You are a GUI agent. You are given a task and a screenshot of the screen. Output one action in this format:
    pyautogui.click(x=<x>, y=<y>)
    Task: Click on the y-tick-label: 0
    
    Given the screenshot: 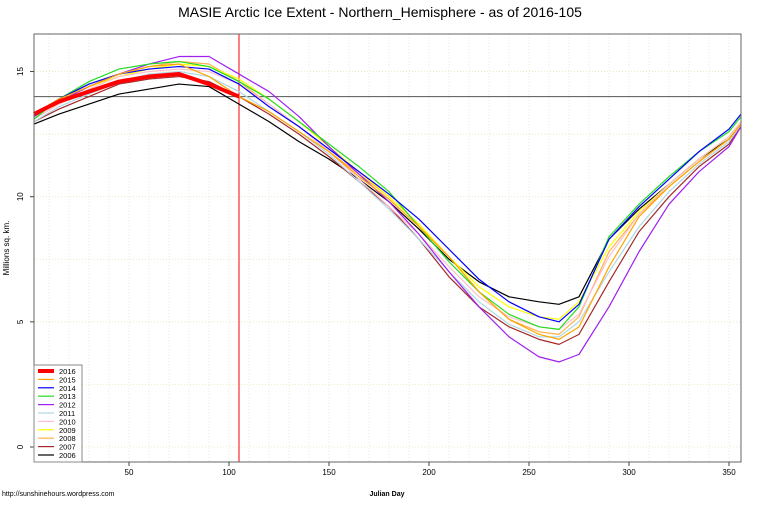 What is the action you would take?
    pyautogui.click(x=20, y=446)
    